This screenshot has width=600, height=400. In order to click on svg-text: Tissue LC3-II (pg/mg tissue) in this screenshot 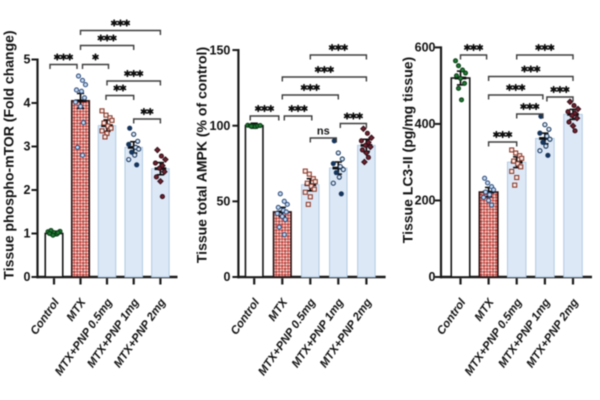, I will do `click(408, 150)`.